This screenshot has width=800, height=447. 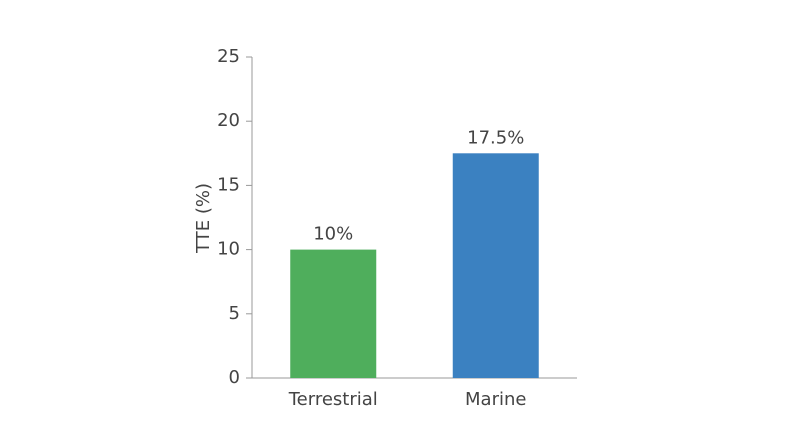 What do you see at coordinates (333, 234) in the screenshot?
I see `value-label: 10%` at bounding box center [333, 234].